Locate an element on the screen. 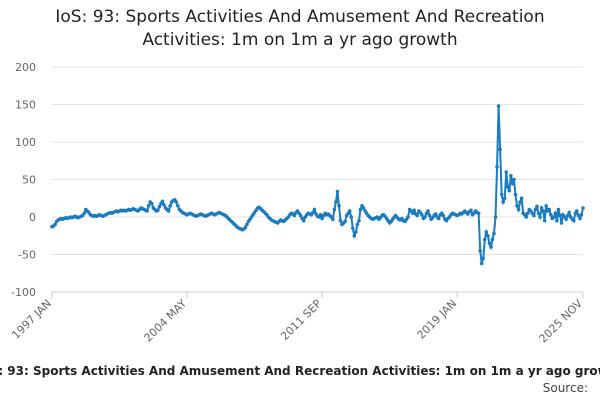 Image resolution: width=600 pixels, height=400 pixels. y-tick-label: -50 is located at coordinates (27, 255).